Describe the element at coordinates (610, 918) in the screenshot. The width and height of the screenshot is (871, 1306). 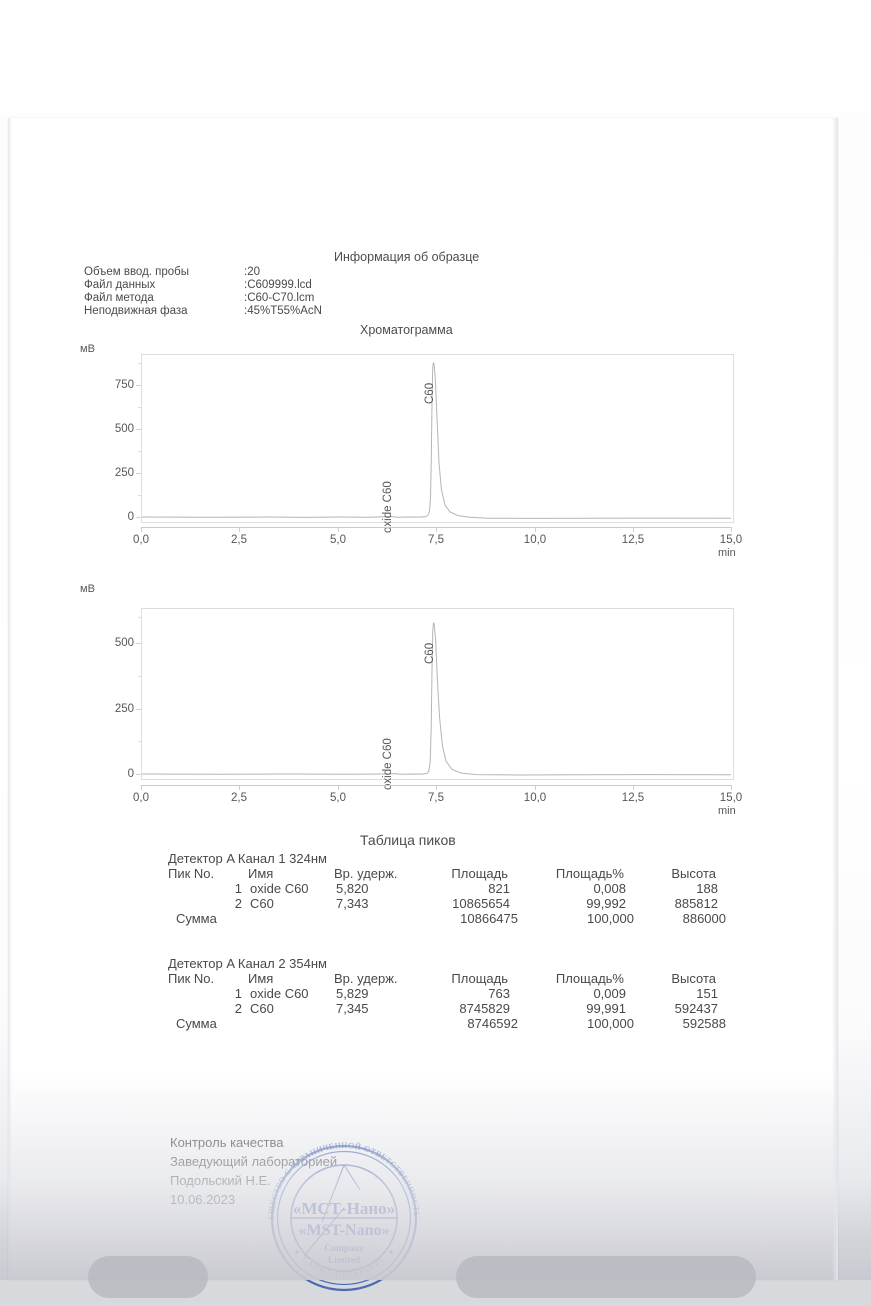
I see `table1-total-pct: 100,000` at that location.